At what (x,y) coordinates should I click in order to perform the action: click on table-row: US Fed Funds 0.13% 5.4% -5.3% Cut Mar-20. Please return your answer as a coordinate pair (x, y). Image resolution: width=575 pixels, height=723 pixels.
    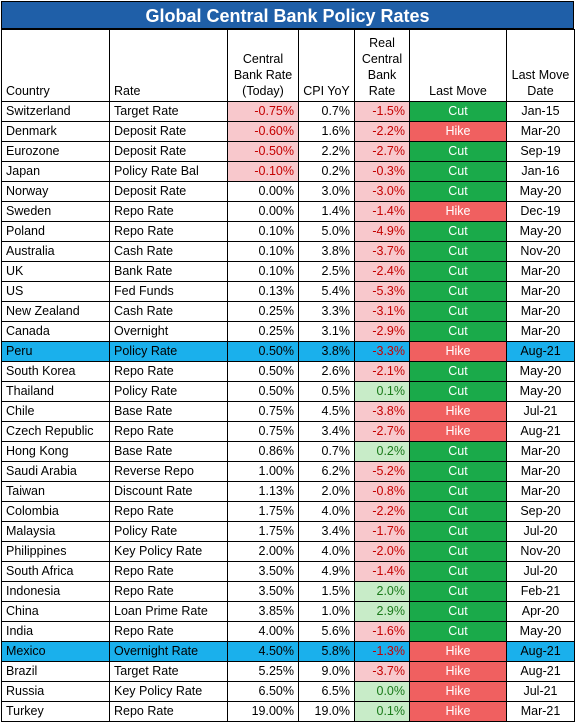
    Looking at the image, I should click on (288, 291).